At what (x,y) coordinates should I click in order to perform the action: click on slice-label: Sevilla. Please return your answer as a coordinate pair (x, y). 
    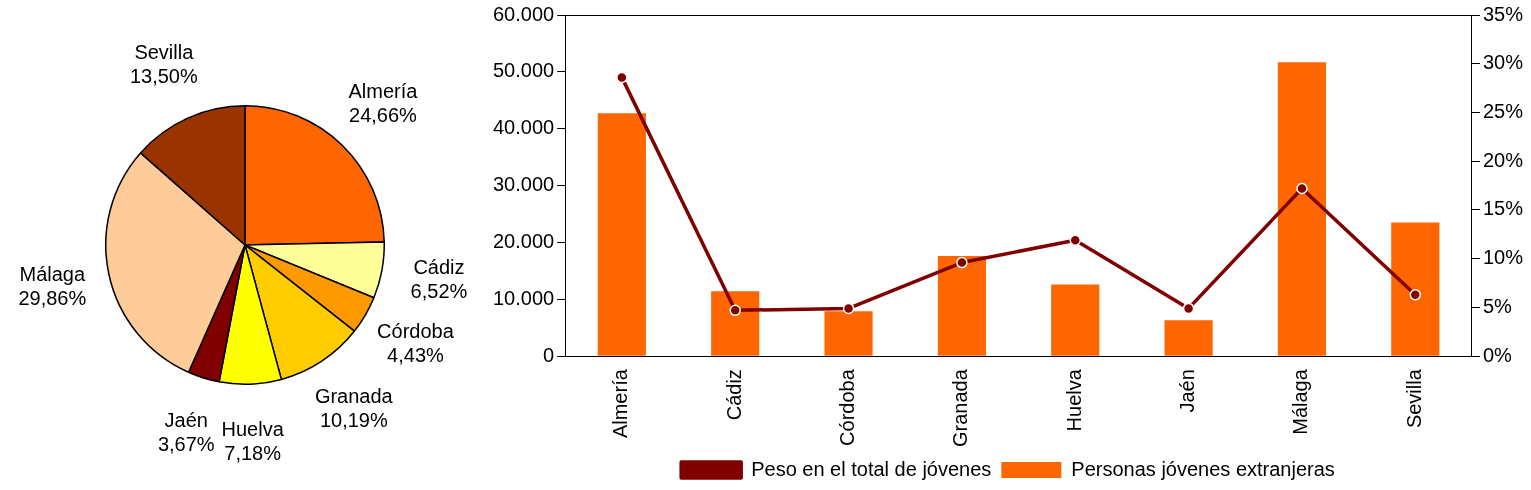
    Looking at the image, I should click on (164, 51).